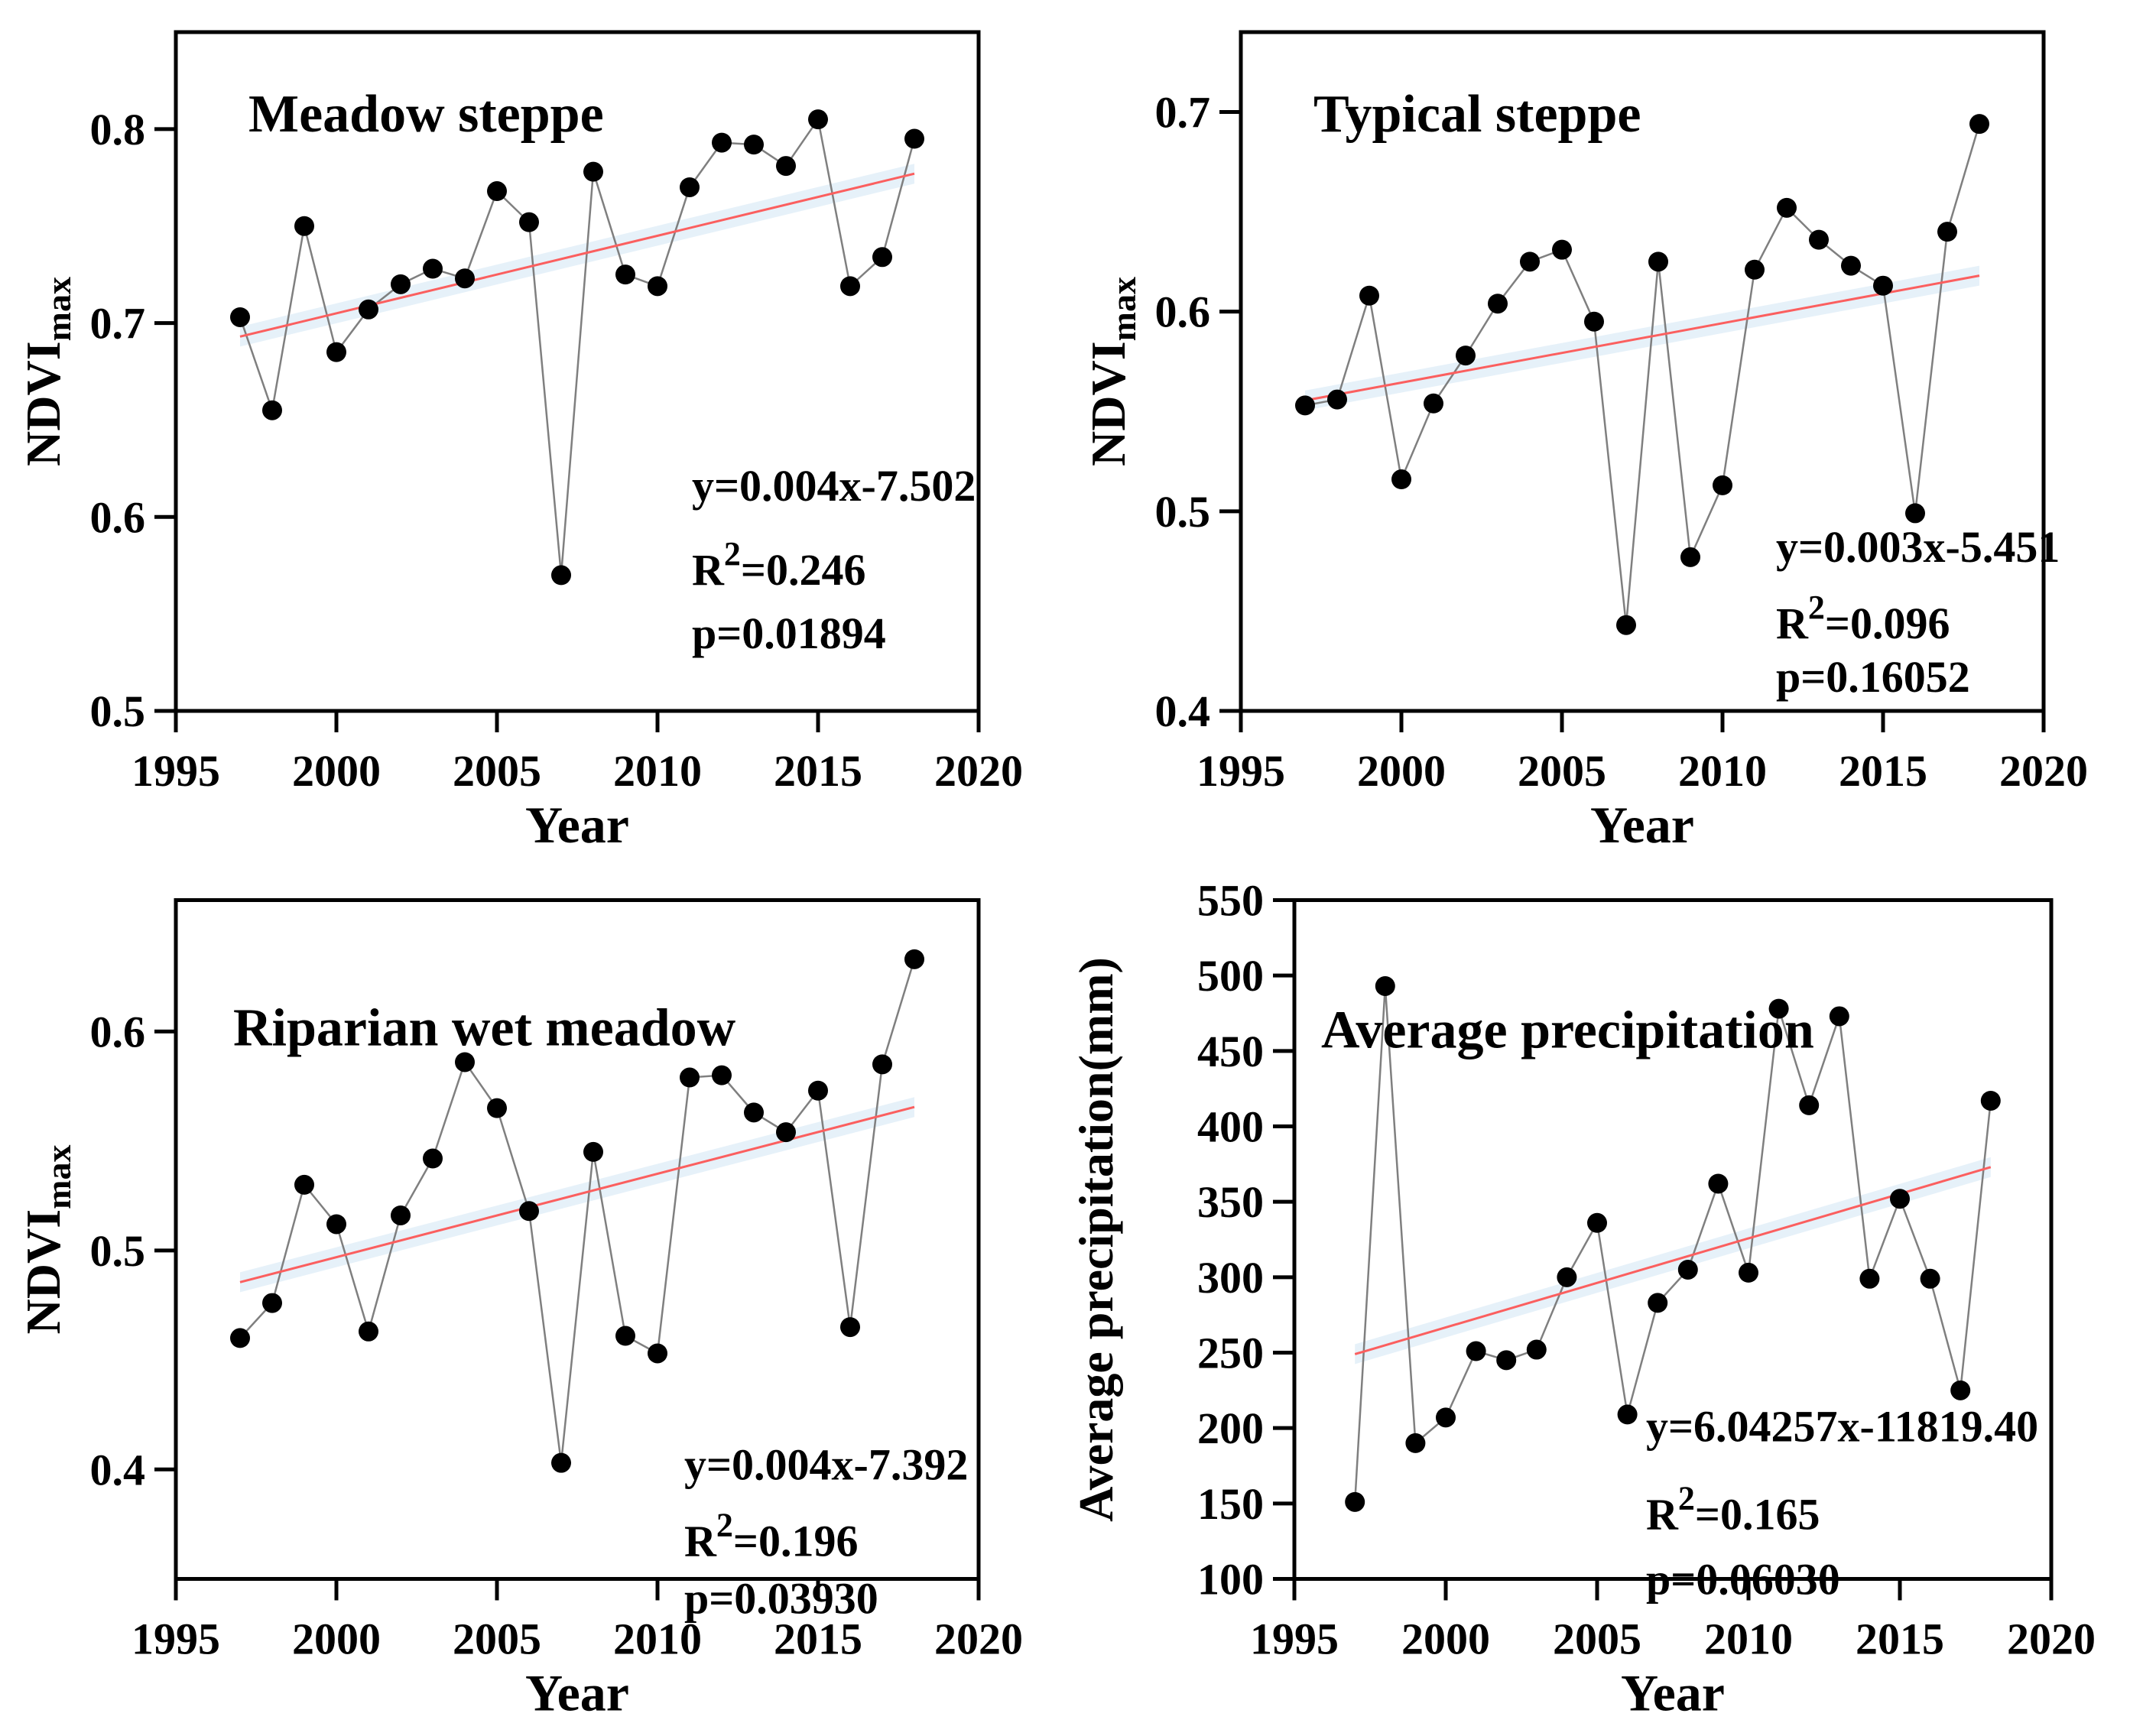  What do you see at coordinates (1873, 677) in the screenshot?
I see `annotation-p-value: p=0.16052` at bounding box center [1873, 677].